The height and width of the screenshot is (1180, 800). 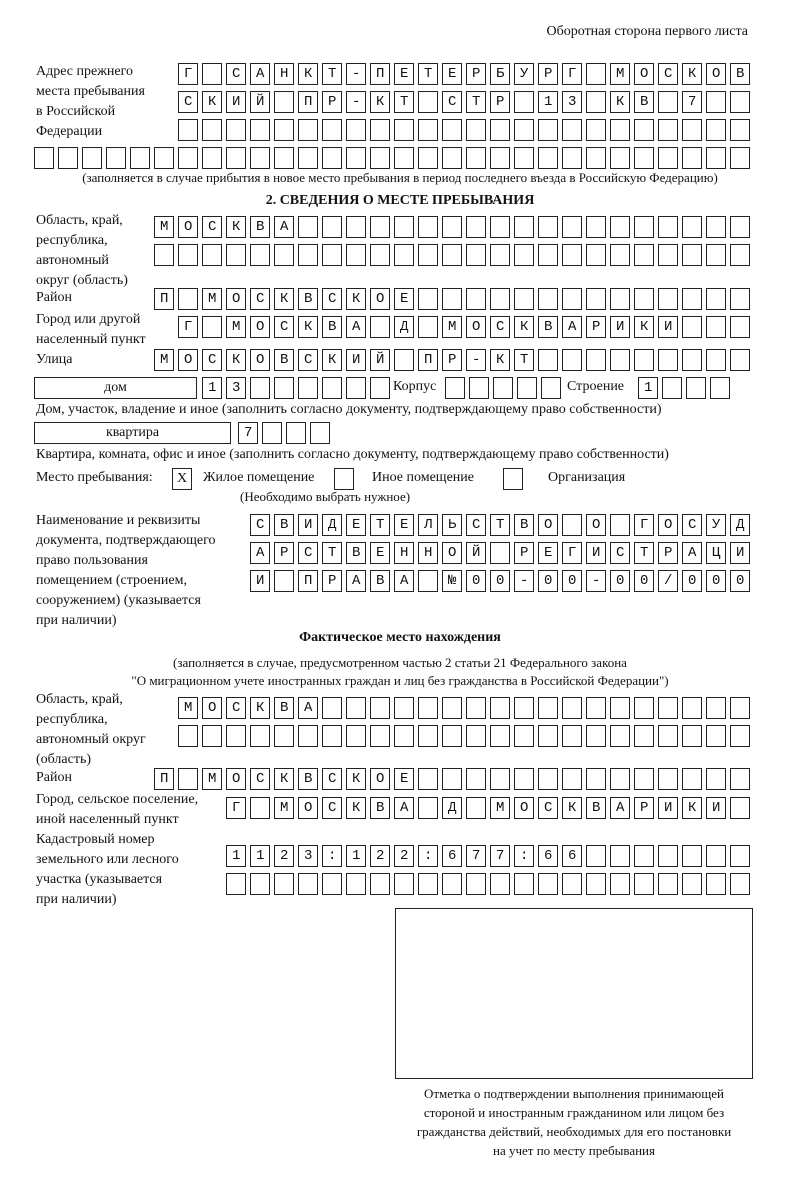 What do you see at coordinates (286, 433) in the screenshot?
I see `apartment-number-field` at bounding box center [286, 433].